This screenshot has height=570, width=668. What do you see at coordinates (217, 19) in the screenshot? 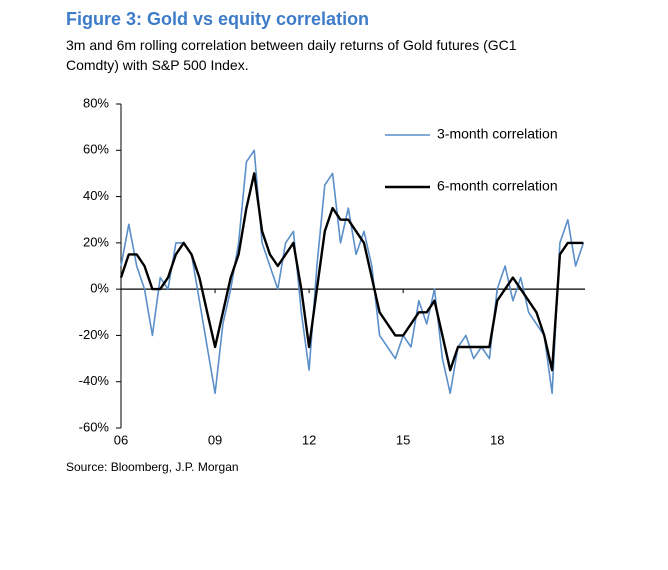
I see `chart-title: Figure 3: Gold vs equity correlation` at bounding box center [217, 19].